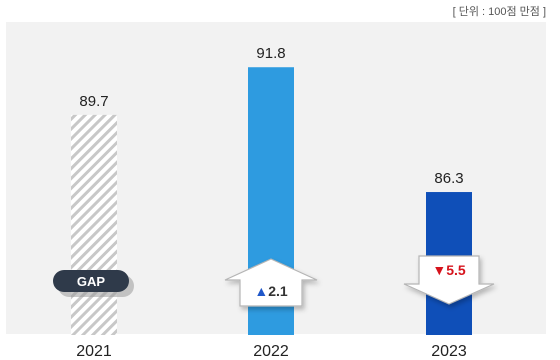  I want to click on gap-badge: GAP, so click(93, 283).